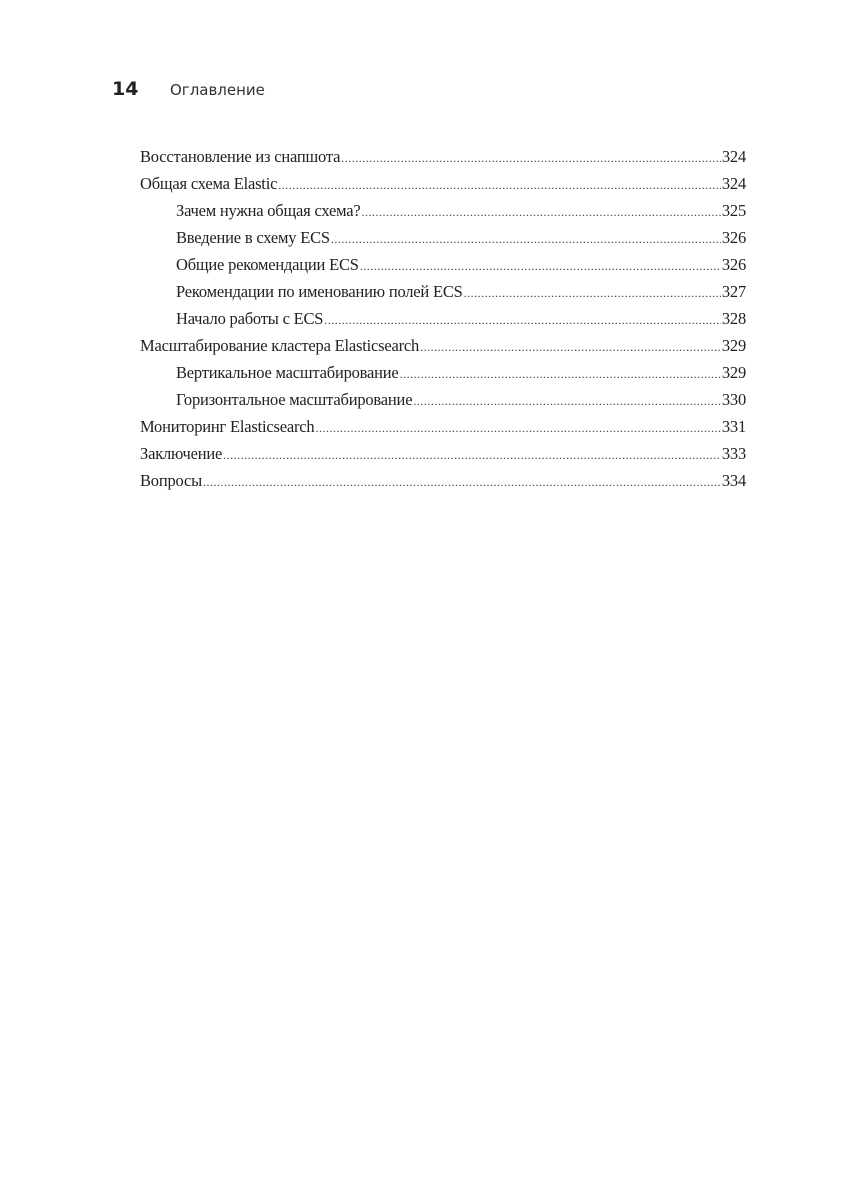  Describe the element at coordinates (733, 399) in the screenshot. I see `toc-entry-page: 330` at that location.